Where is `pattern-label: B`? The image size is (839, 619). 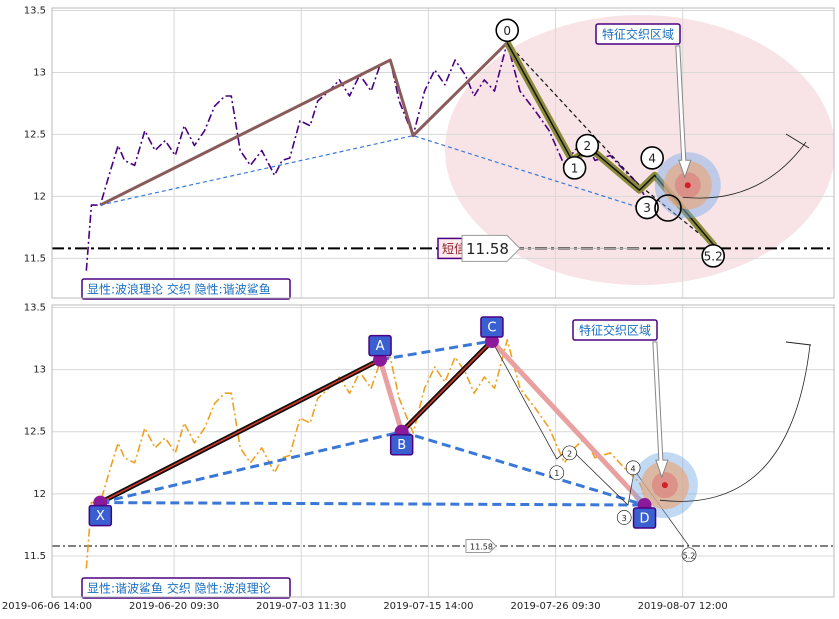 pattern-label: B is located at coordinates (401, 445).